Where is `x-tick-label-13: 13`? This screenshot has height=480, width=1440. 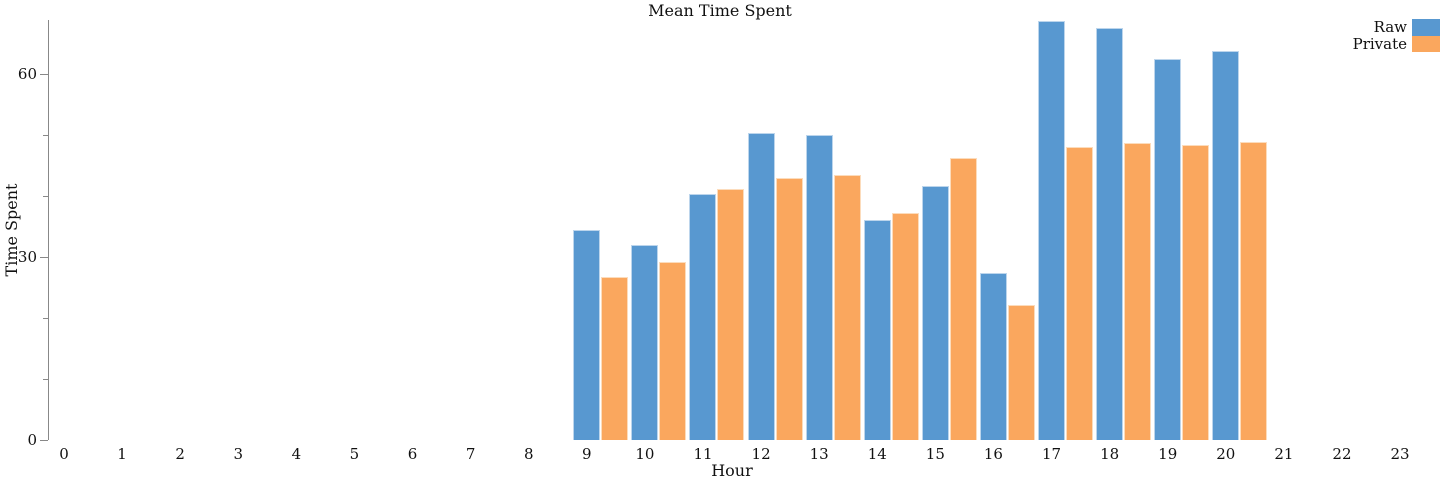 x-tick-label-13: 13 is located at coordinates (819, 454).